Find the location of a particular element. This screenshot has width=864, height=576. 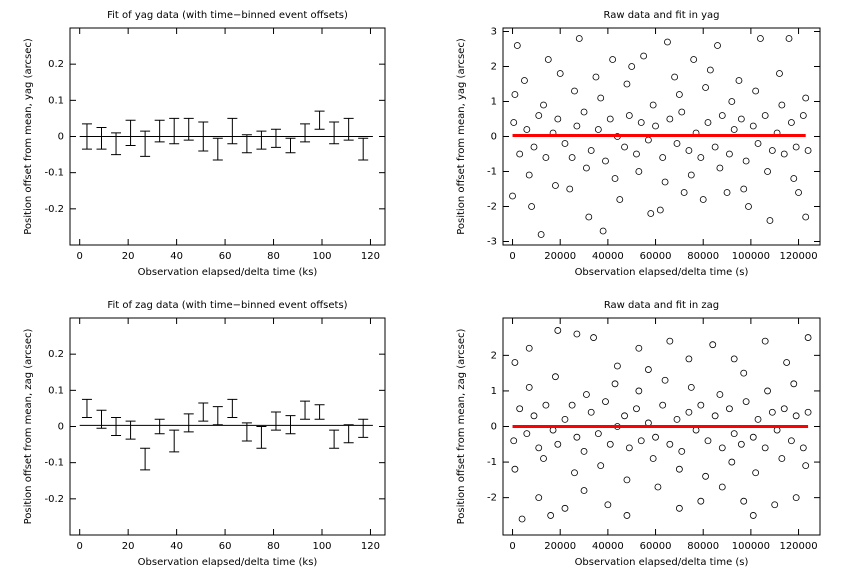

x-tick-label: 60000 is located at coordinates (656, 256).